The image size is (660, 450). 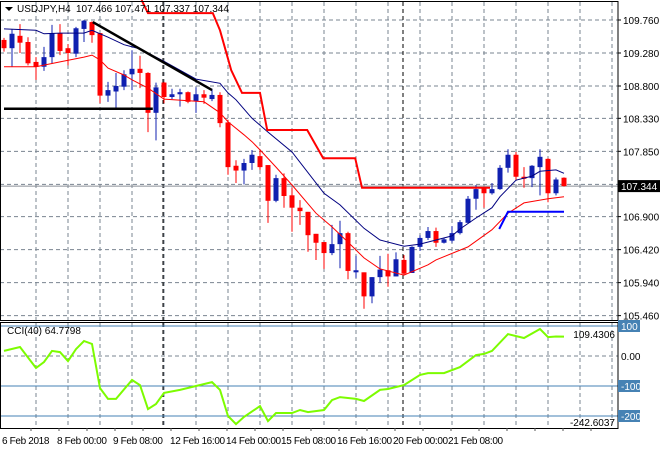 I want to click on time-tick-label: 15 Feb 08:00, so click(x=309, y=441).